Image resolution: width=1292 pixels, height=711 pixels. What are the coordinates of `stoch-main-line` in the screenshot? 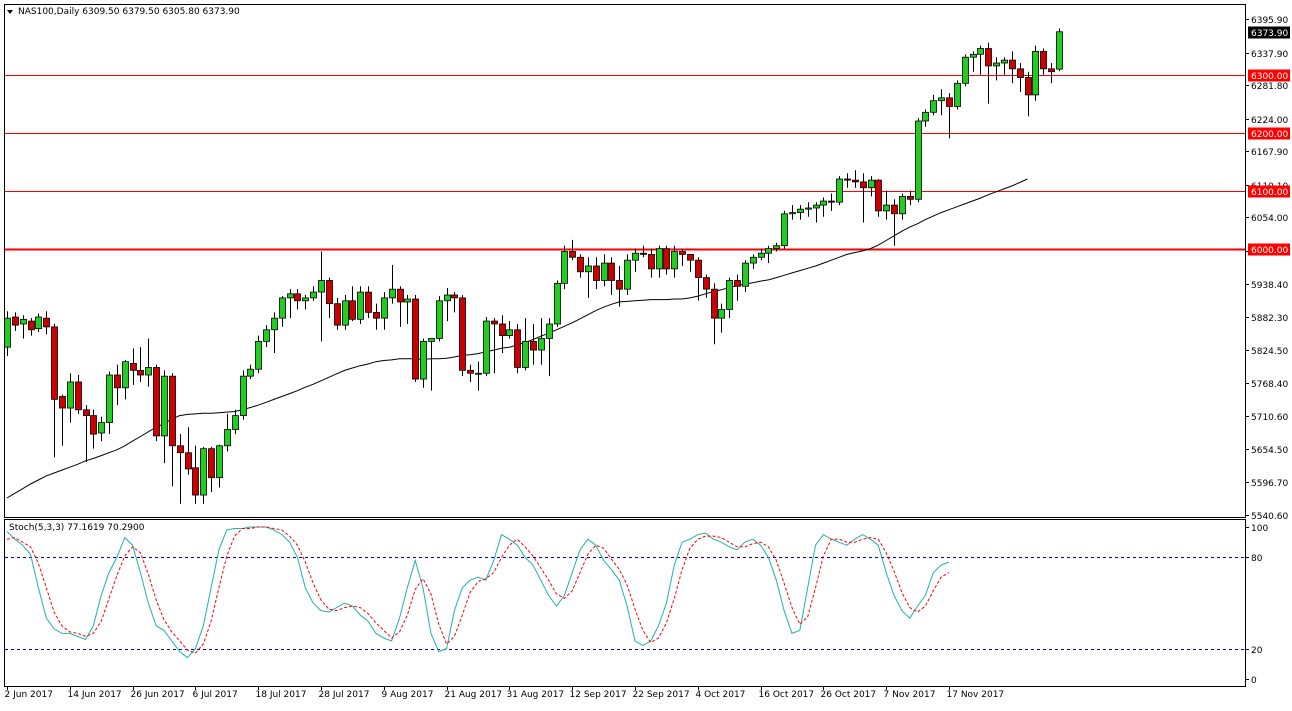 It's located at (478, 592).